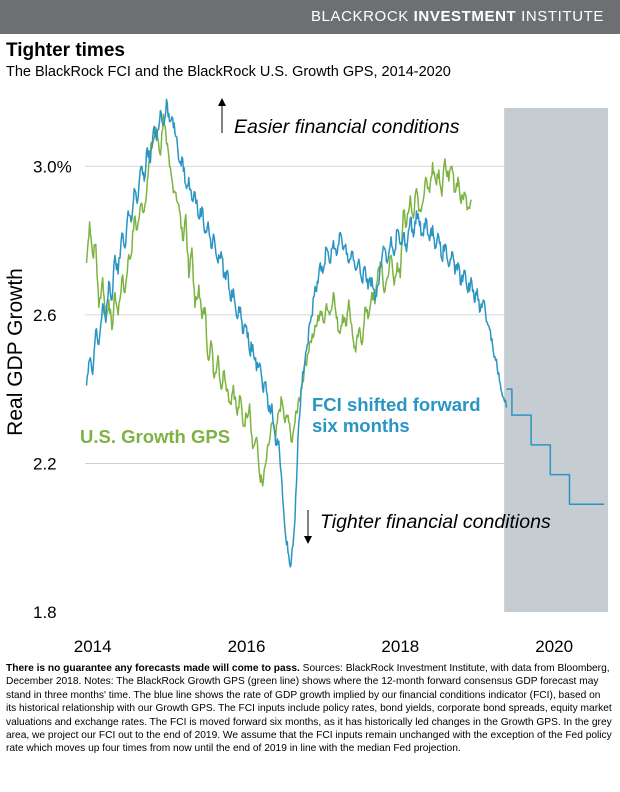 Image resolution: width=620 pixels, height=792 pixels. I want to click on brand-bar: BLACKROCK INVESTMENT INSTITUTE, so click(310, 17).